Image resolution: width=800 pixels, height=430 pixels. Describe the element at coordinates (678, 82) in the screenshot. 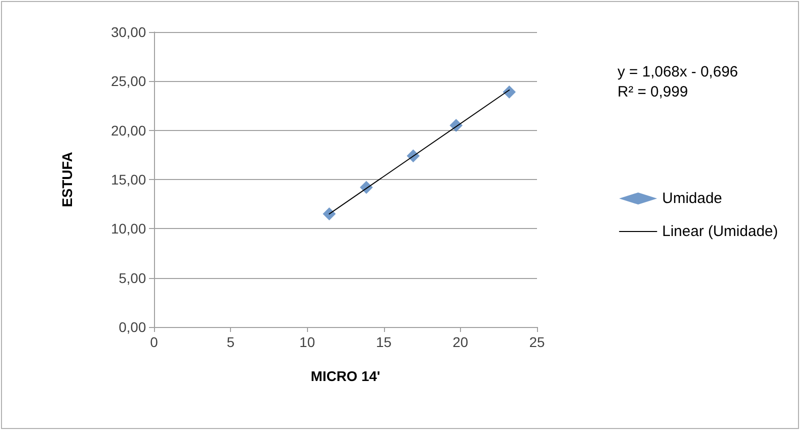

I see `text: y = 1,068x - 0,696 R² = 0,999` at that location.